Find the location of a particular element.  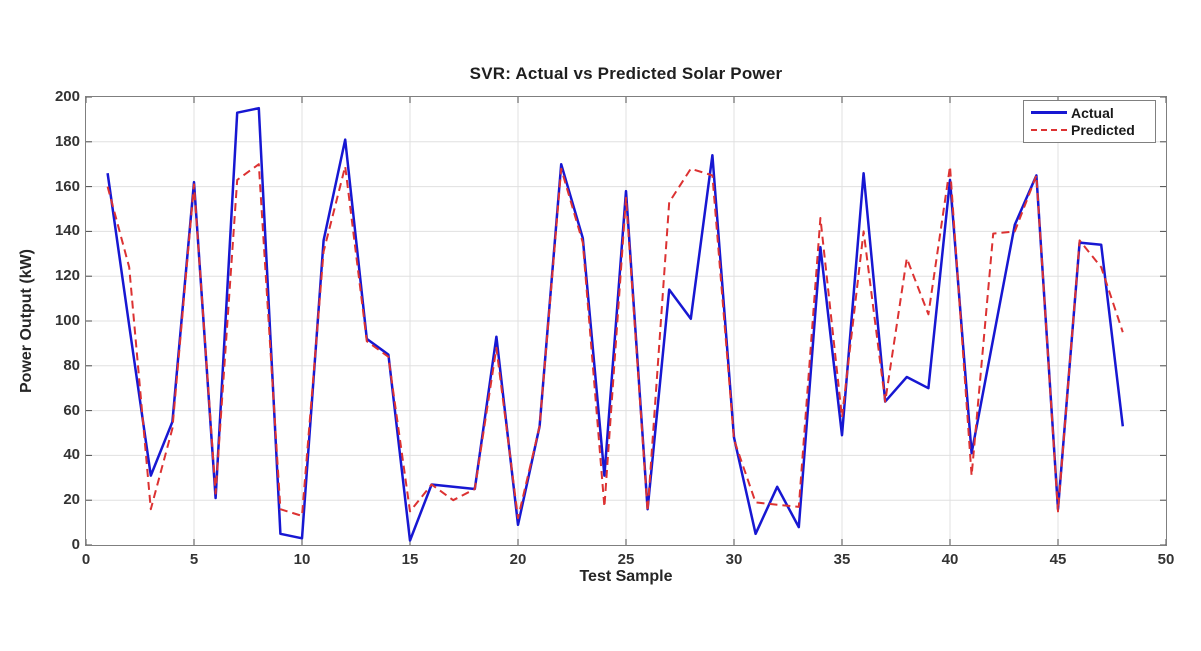

legend-item-actual: Actual is located at coordinates (1090, 112).